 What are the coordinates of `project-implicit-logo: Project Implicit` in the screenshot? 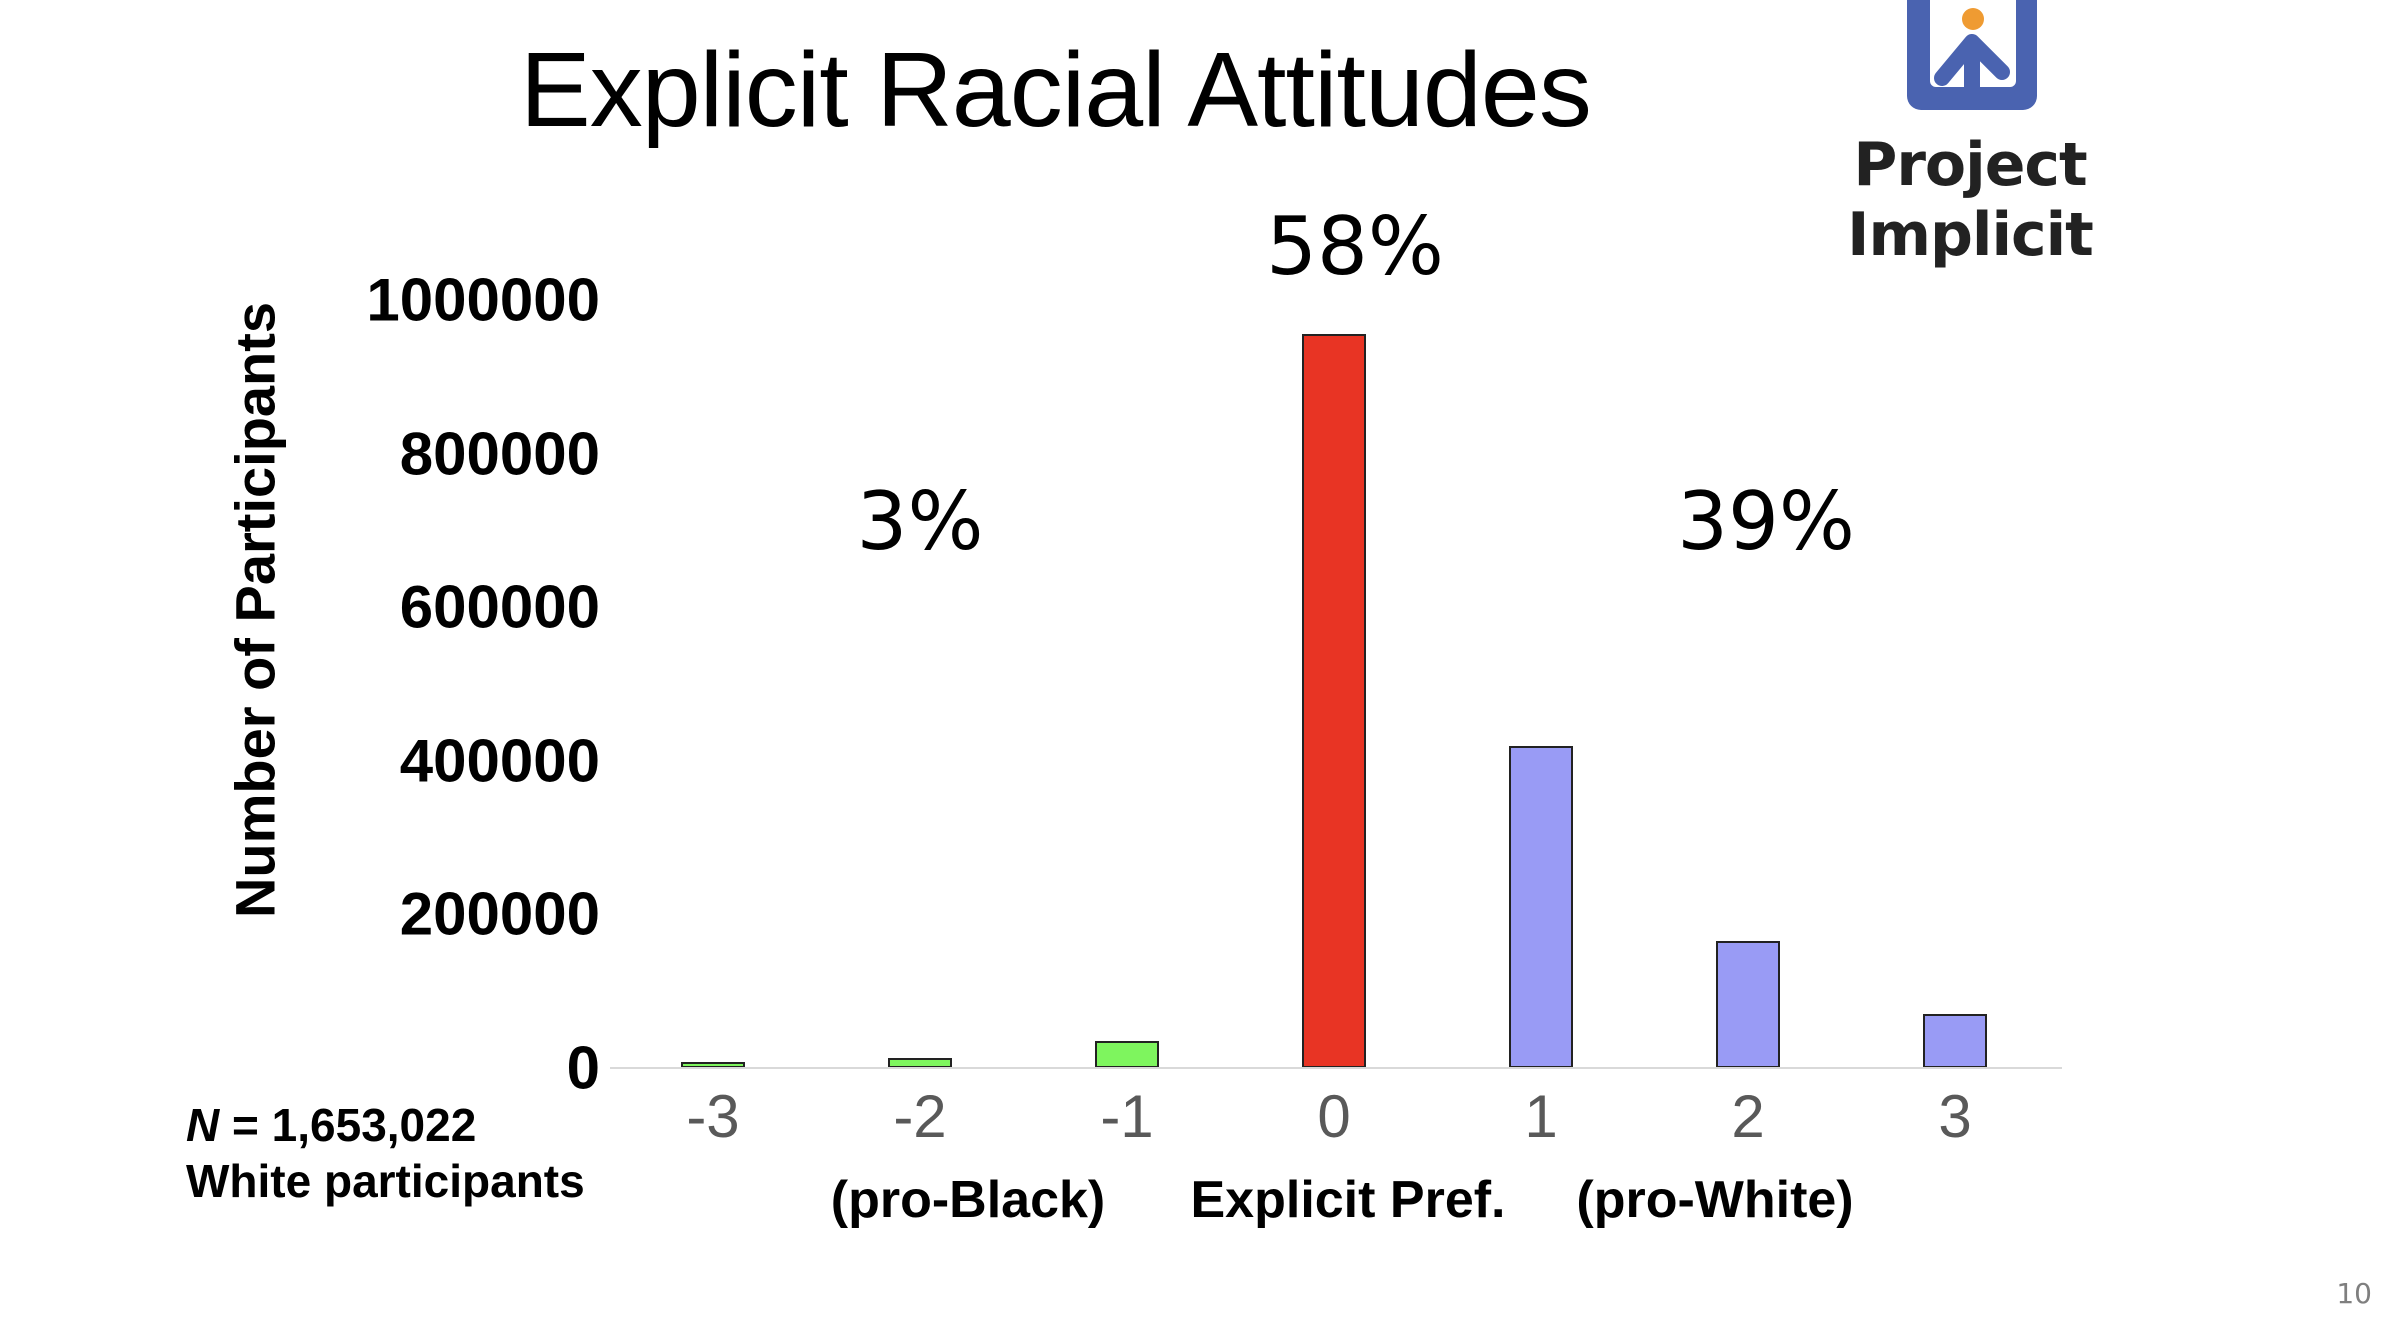 It's located at (1970, 135).